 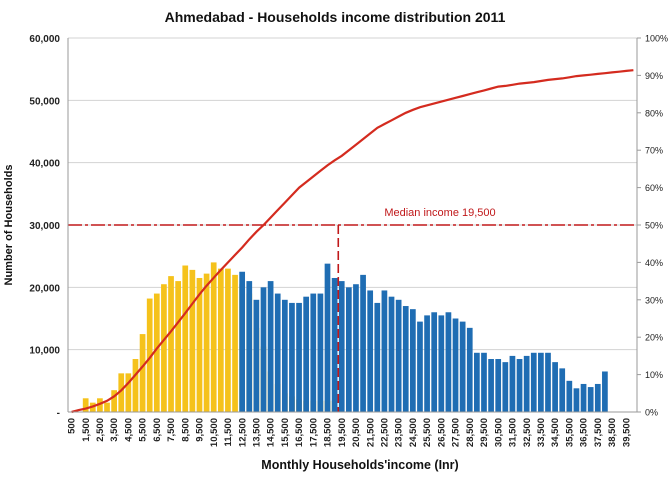 I want to click on x-tick-label: 30,500, so click(x=498, y=432).